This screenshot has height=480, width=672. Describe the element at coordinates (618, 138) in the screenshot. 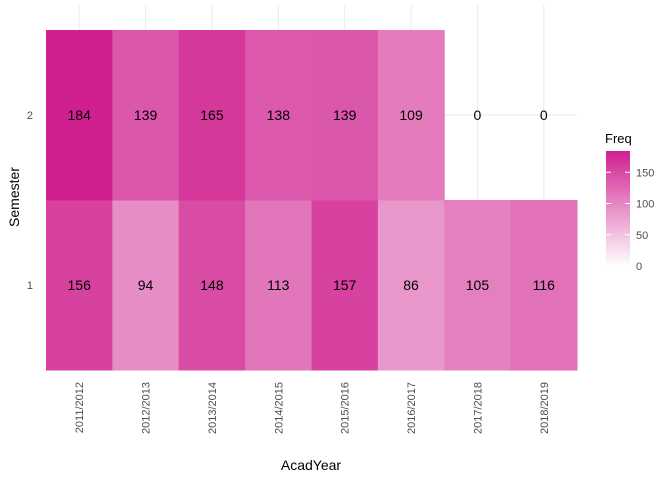

I see `legend-title: Freq` at that location.